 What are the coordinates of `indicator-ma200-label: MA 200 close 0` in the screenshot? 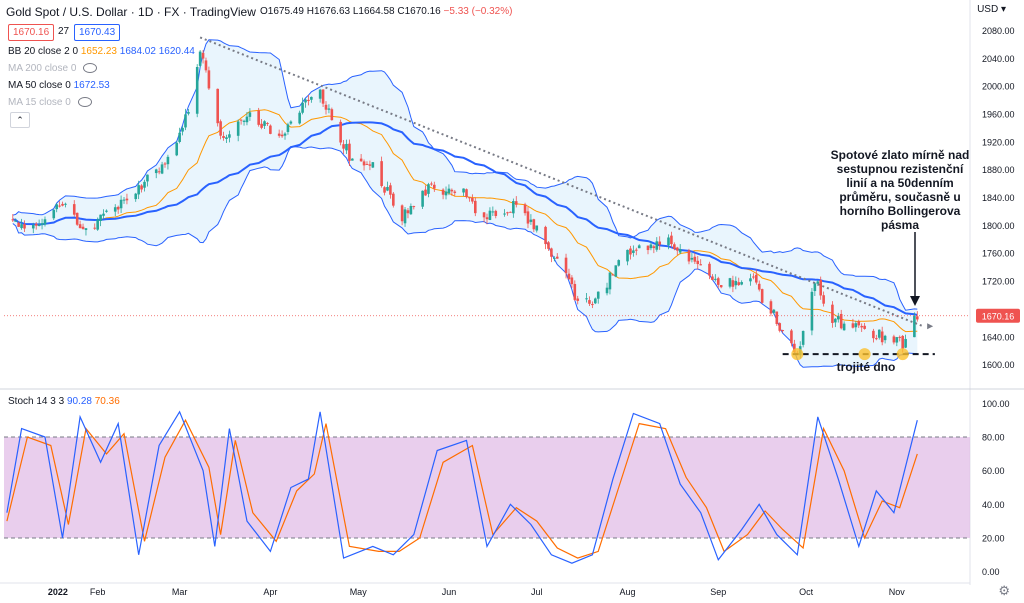 It's located at (42, 68).